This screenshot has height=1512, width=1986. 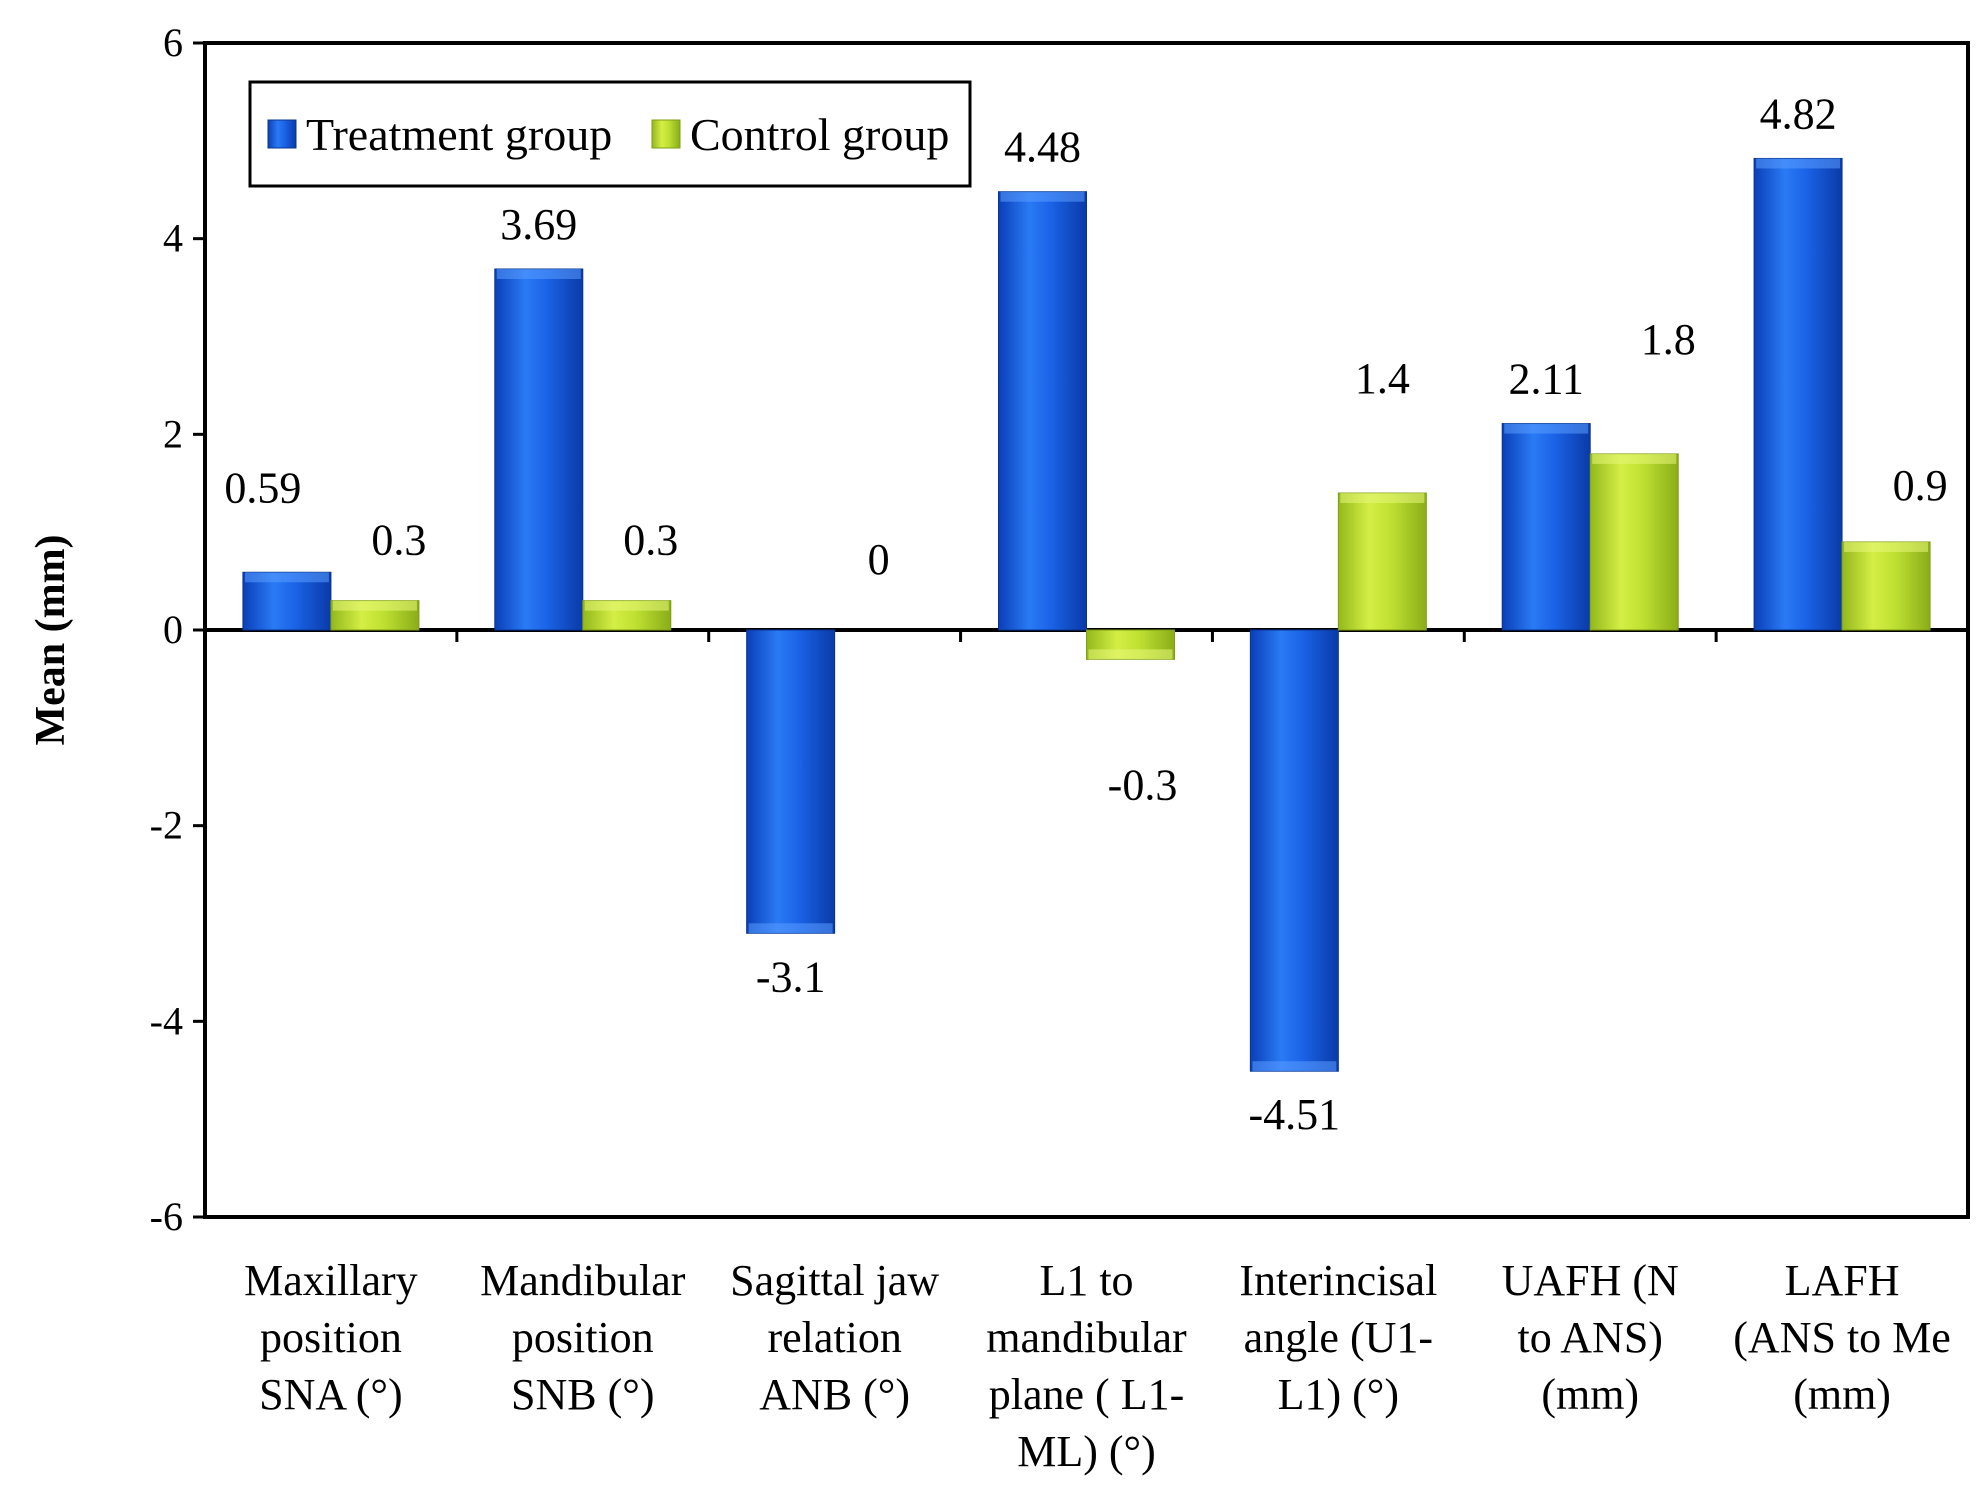 What do you see at coordinates (173, 433) in the screenshot?
I see `y-tick-label: 2` at bounding box center [173, 433].